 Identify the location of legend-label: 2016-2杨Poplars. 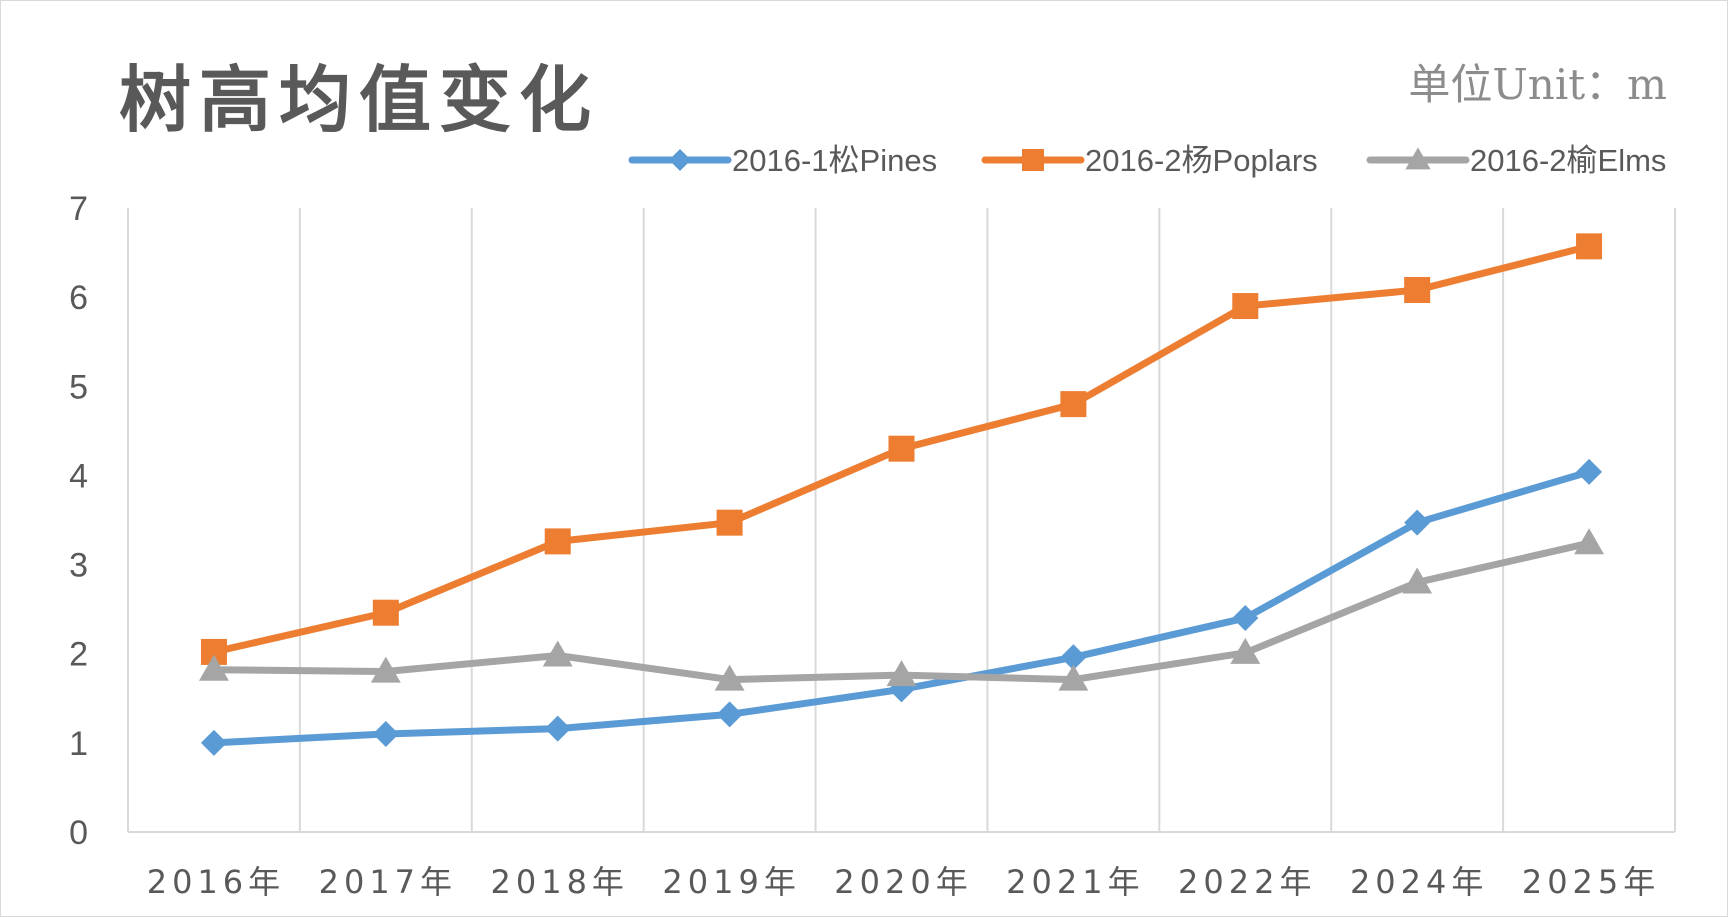
(1201, 160).